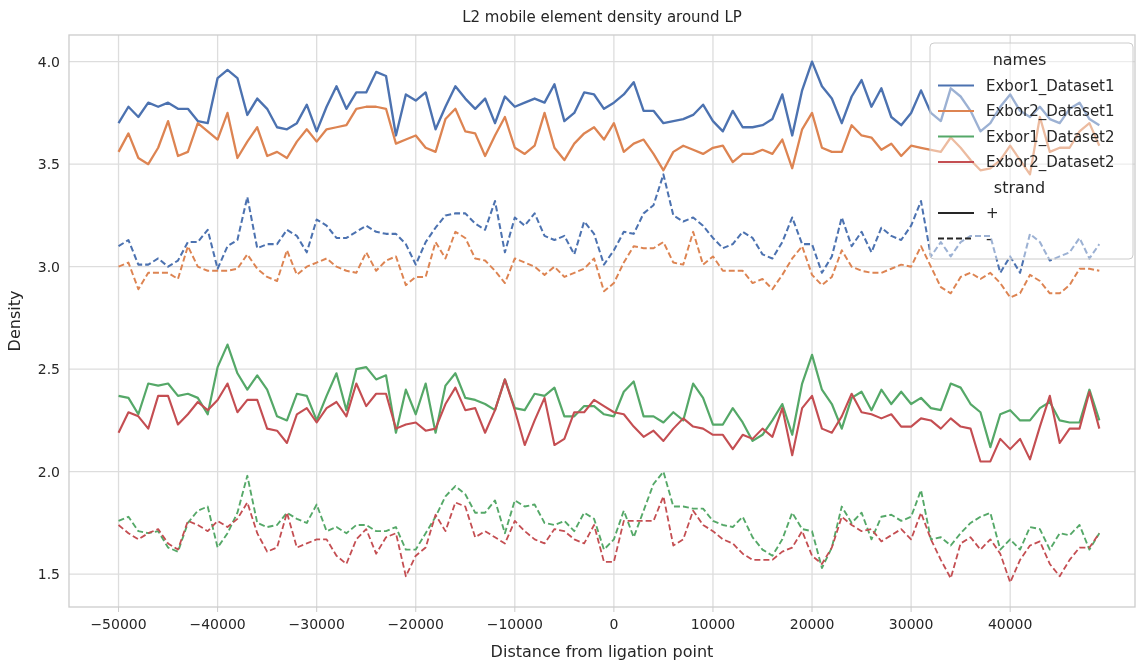  What do you see at coordinates (1050, 111) in the screenshot?
I see `legend-label: Exbor2_Dataset1` at bounding box center [1050, 111].